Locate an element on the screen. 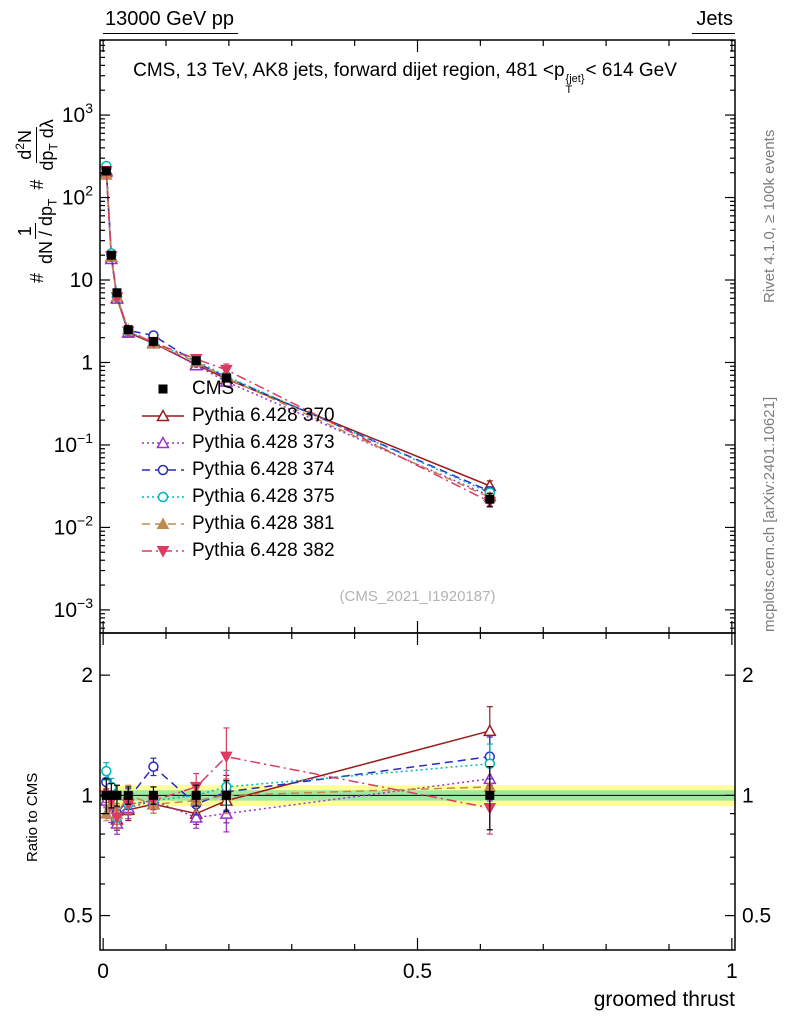 This screenshot has height=1024, width=786. plot-title-post: < 614 GeV is located at coordinates (631, 70).